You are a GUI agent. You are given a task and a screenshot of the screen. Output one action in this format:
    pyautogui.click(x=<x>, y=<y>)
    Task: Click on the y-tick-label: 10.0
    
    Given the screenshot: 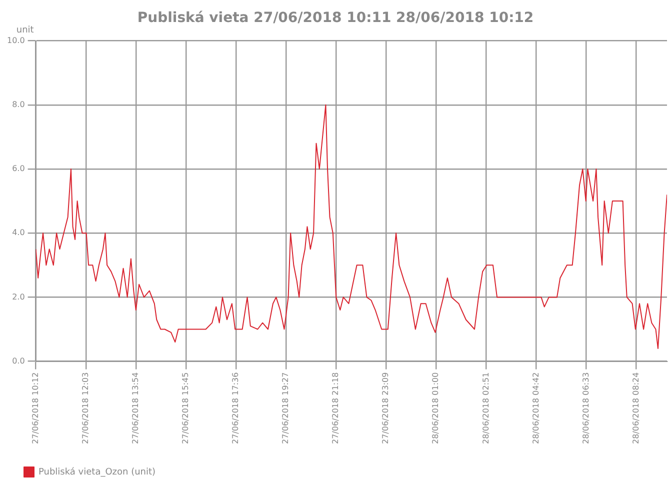 What is the action you would take?
    pyautogui.click(x=16, y=40)
    